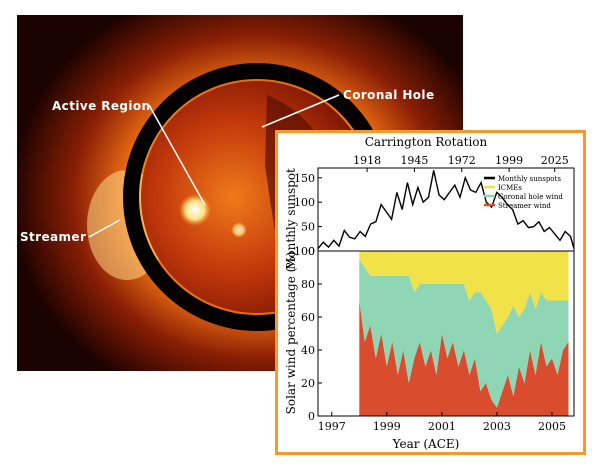 The width and height of the screenshot is (598, 468). What do you see at coordinates (414, 160) in the screenshot?
I see `top-tick-label: 1945` at bounding box center [414, 160].